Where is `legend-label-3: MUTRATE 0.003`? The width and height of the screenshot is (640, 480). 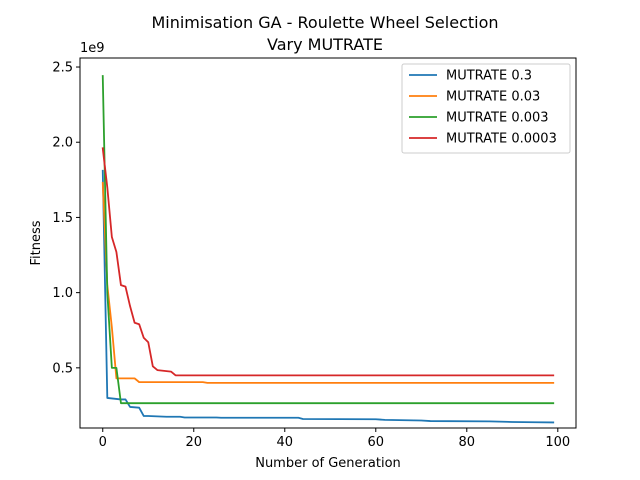
legend-label-3: MUTRATE 0.003 is located at coordinates (497, 118).